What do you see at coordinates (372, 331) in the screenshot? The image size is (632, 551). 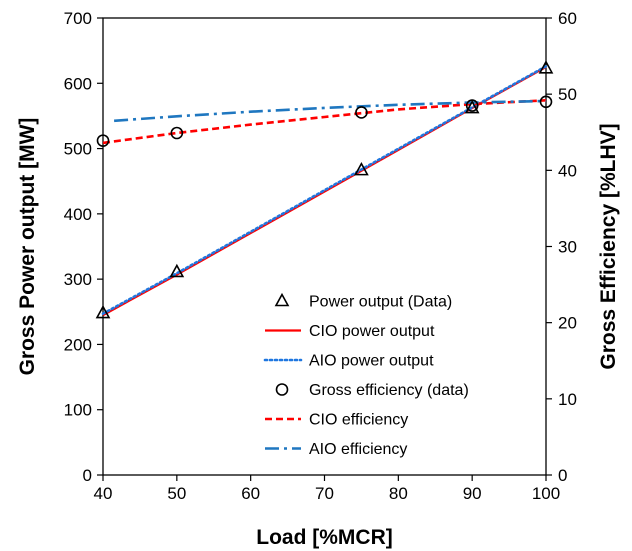 I see `legend-label: CIO power output` at bounding box center [372, 331].